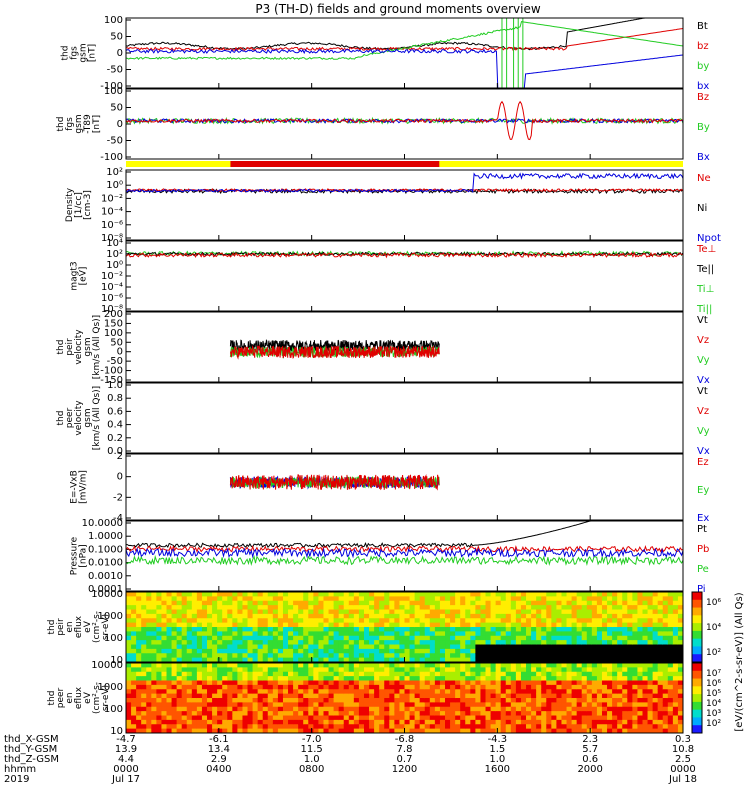  I want to click on x-tick-label: 13.9, so click(126, 749).